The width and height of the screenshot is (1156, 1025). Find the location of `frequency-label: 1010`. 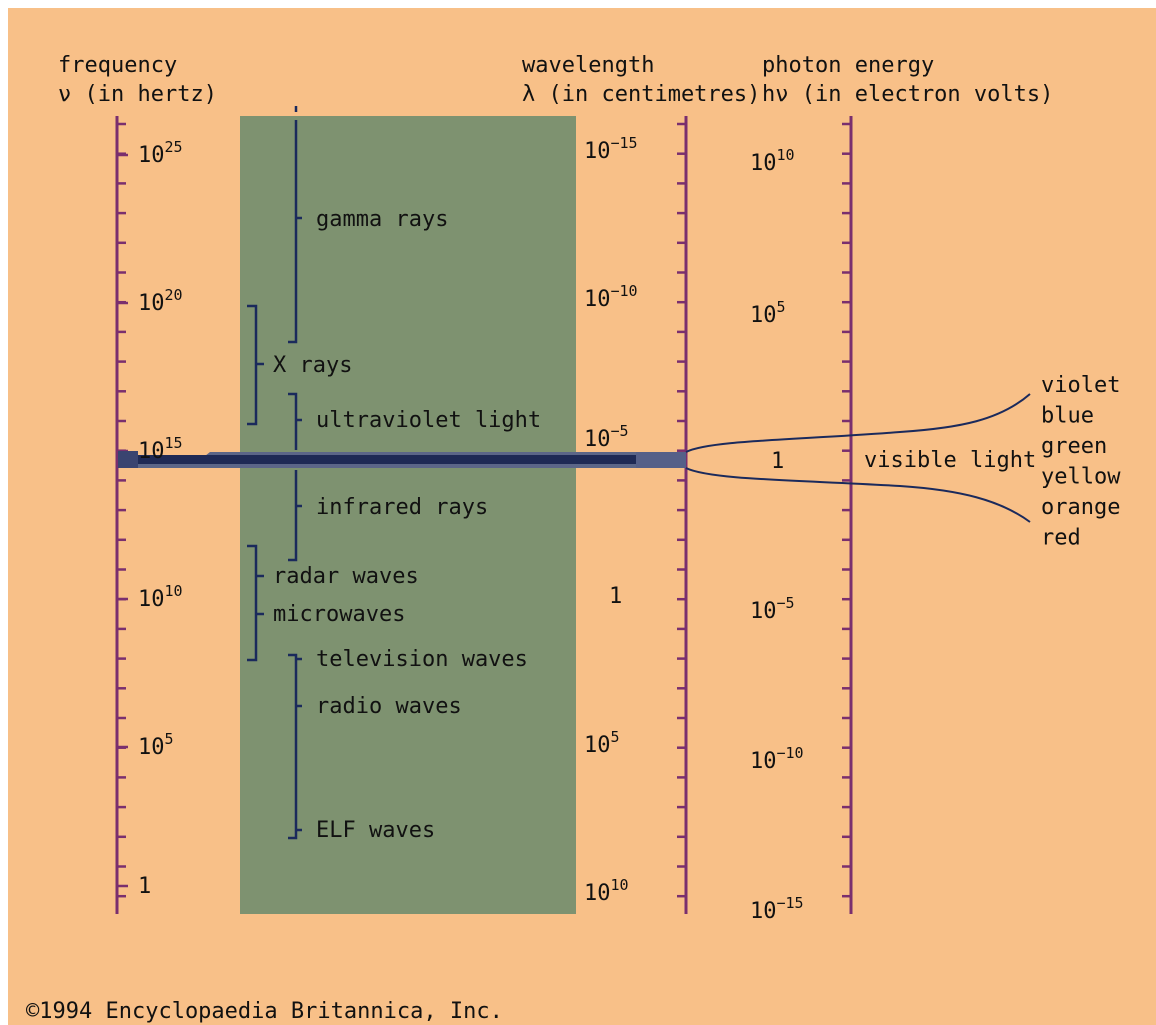

frequency-label: 1010 is located at coordinates (160, 597).